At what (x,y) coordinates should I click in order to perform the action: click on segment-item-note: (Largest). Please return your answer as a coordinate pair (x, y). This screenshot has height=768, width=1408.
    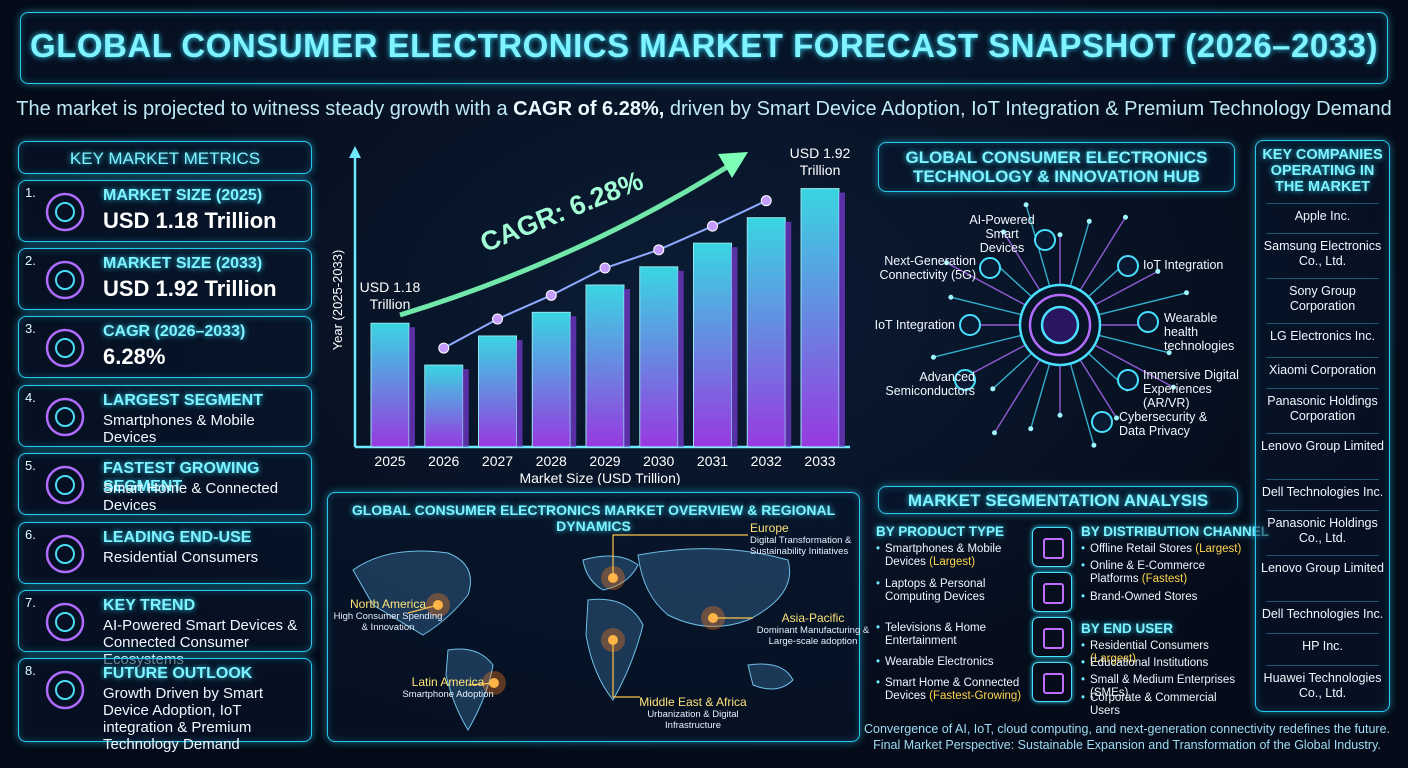
    Looking at the image, I should click on (1113, 659).